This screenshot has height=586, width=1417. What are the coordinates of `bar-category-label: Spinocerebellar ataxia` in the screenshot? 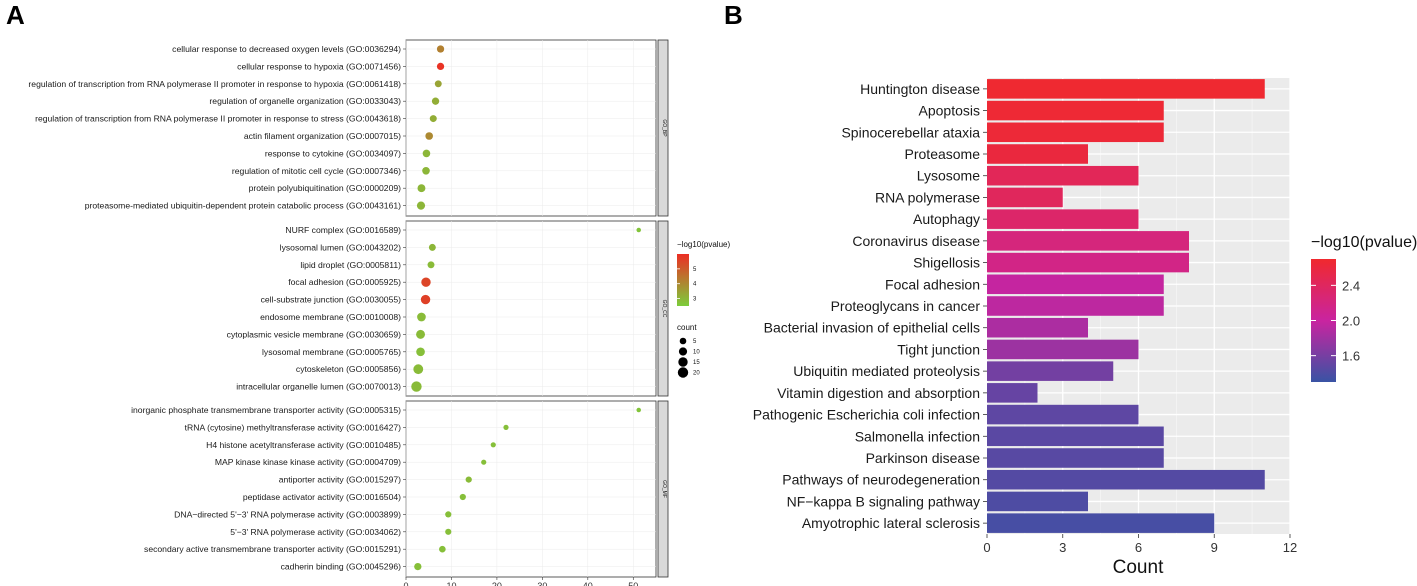 It's located at (910, 132).